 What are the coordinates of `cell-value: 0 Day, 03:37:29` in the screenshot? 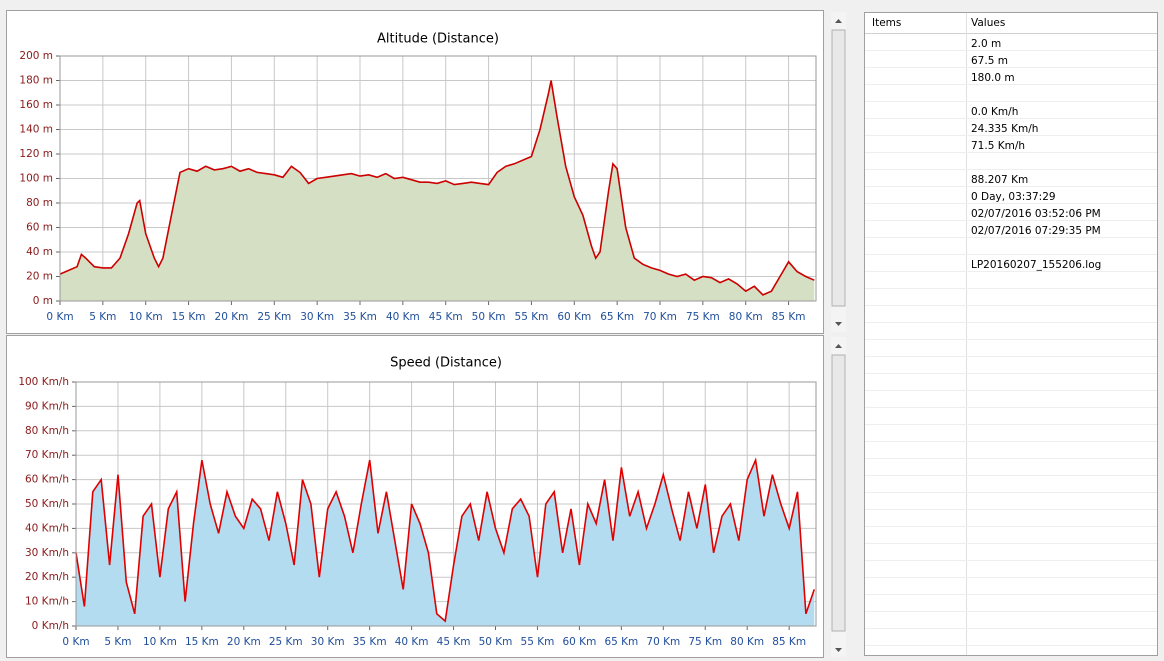 It's located at (1013, 197).